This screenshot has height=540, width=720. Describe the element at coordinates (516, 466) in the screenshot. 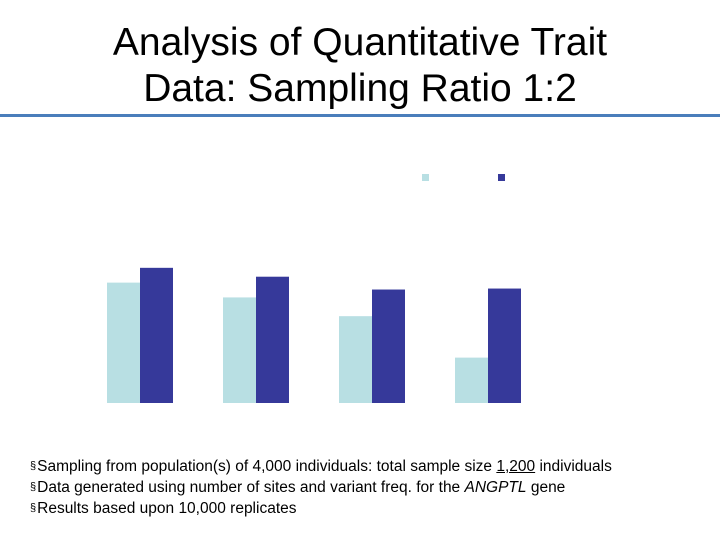

I see `bullet-text-underlined: 1,200` at that location.